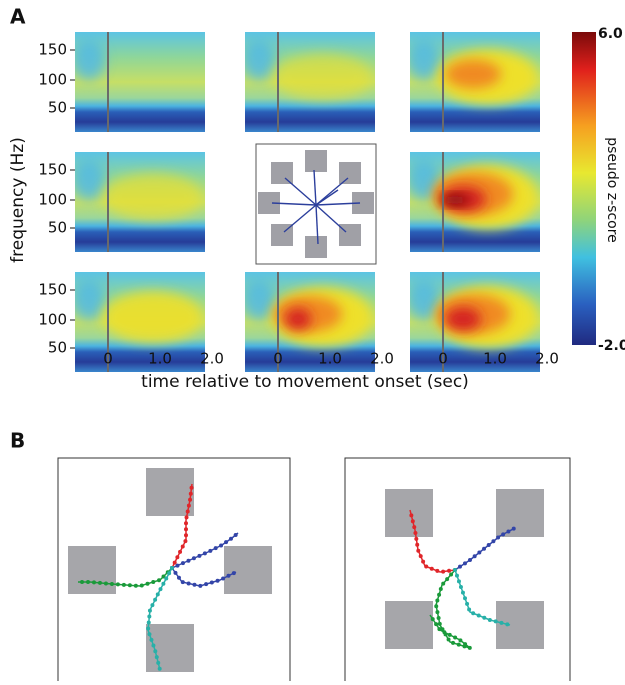  What do you see at coordinates (305, 382) in the screenshot?
I see `x-axis-label: time relative to movement onset (sec)` at bounding box center [305, 382].